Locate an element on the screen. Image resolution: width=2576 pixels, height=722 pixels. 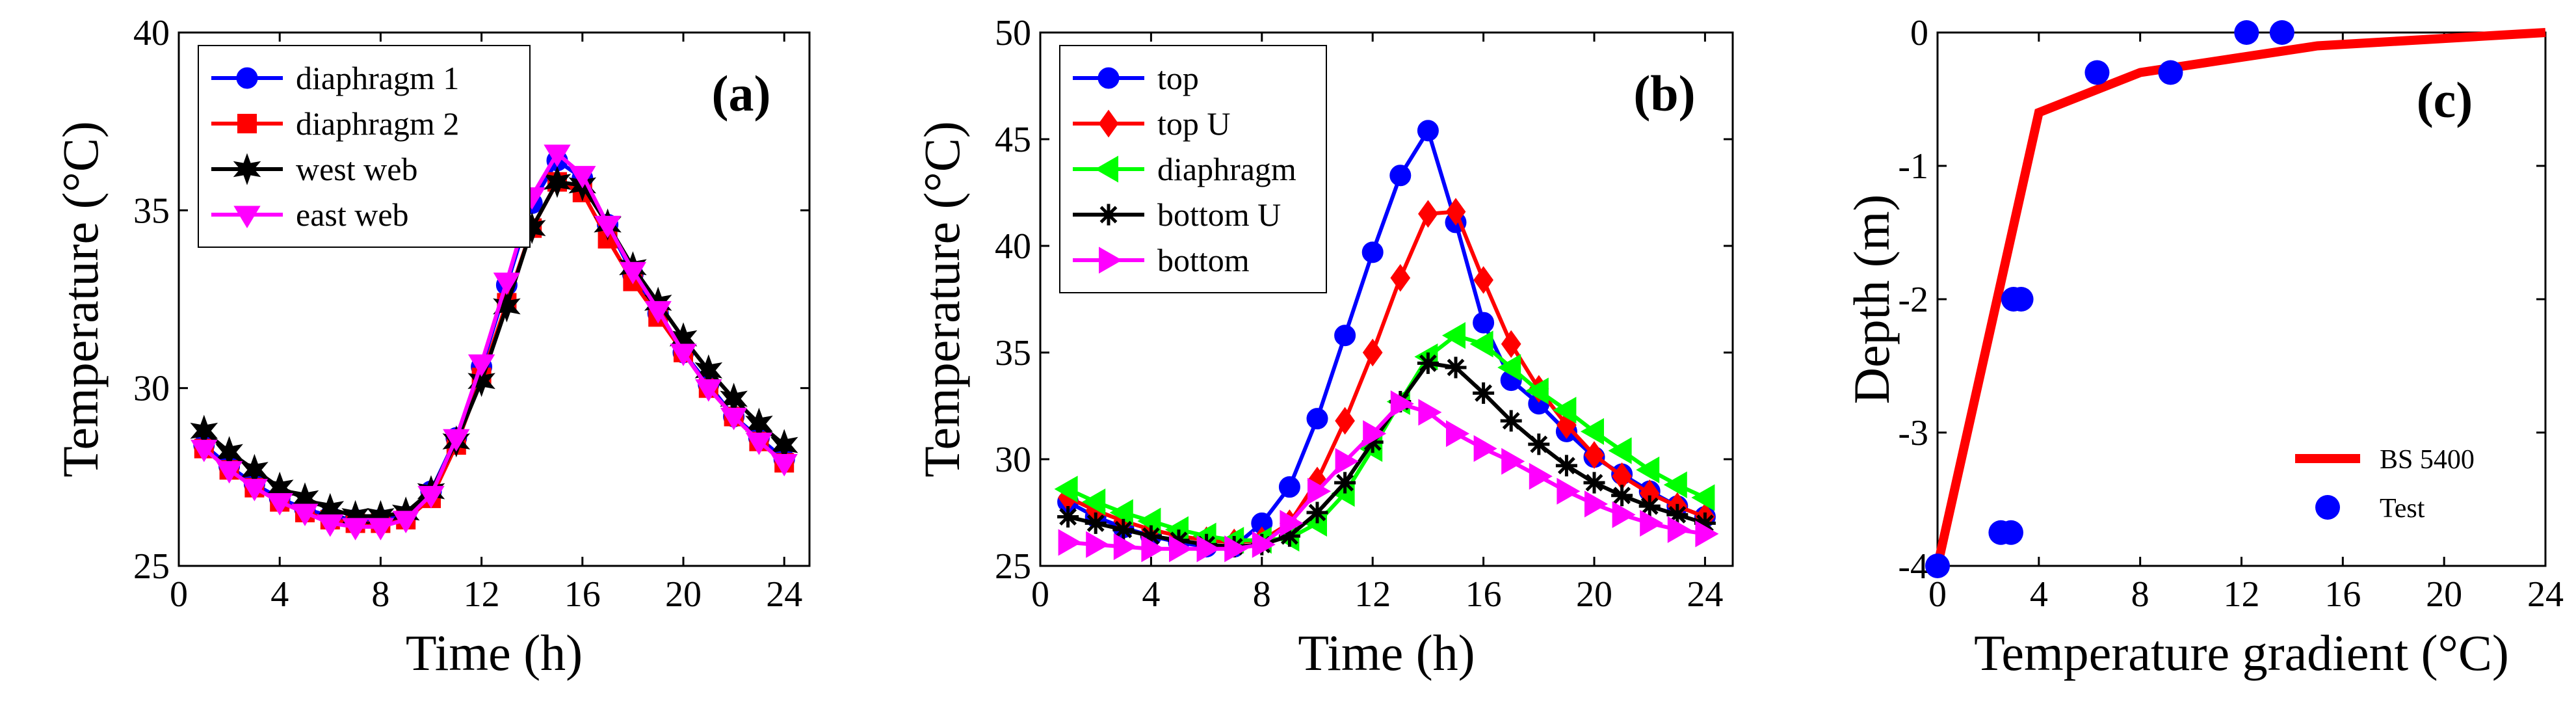
legend-label: BS 5400 is located at coordinates (2427, 460).